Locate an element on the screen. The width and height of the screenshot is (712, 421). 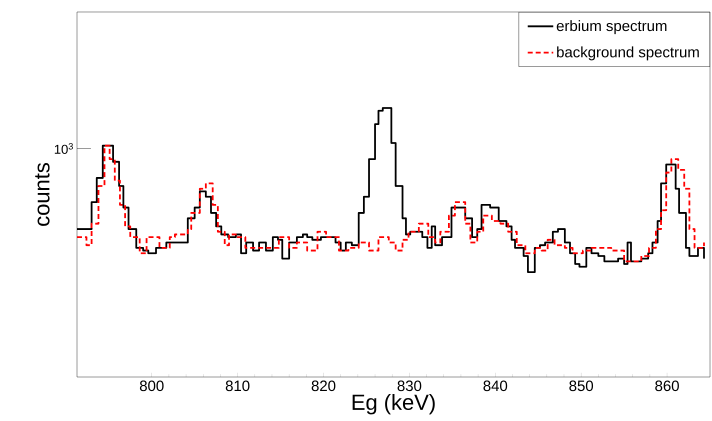
x-tick-label: 820 is located at coordinates (324, 386).